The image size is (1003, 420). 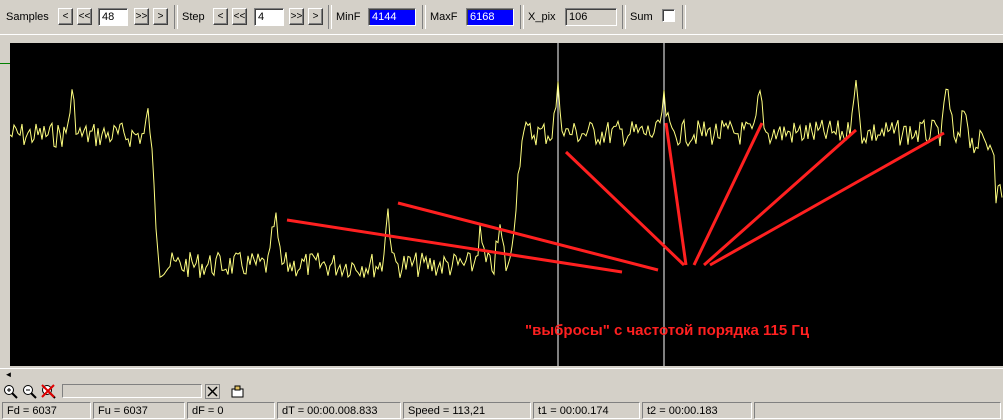 I want to click on samples-prev-button: <, so click(x=65, y=16).